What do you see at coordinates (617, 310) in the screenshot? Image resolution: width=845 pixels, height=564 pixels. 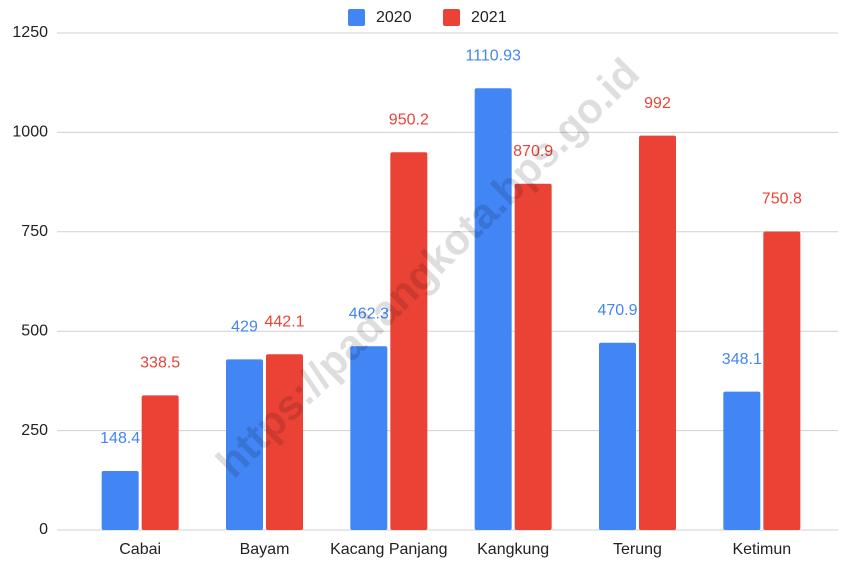 I see `data-label: 470.9` at bounding box center [617, 310].